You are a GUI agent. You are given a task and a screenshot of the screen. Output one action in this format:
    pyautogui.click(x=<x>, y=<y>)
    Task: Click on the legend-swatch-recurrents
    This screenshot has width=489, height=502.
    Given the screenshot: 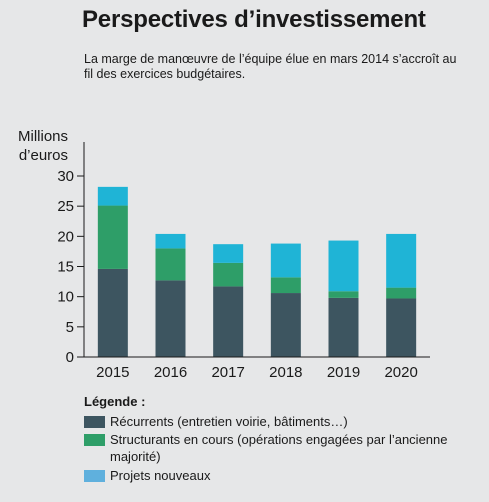 What is the action you would take?
    pyautogui.click(x=94, y=422)
    